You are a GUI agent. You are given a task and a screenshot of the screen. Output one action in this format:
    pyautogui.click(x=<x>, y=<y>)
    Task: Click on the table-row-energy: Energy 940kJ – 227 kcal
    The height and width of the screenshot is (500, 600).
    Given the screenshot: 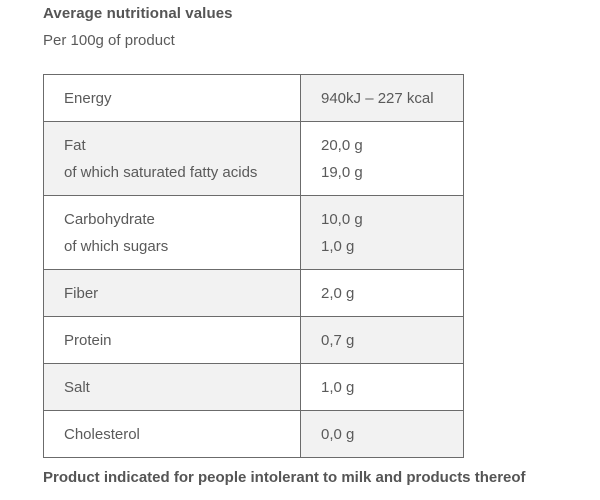 What is the action you would take?
    pyautogui.click(x=253, y=98)
    